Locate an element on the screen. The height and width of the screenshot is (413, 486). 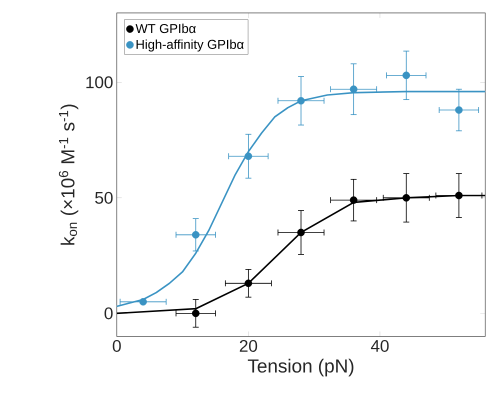
x-tick-label: 20 is located at coordinates (249, 346).